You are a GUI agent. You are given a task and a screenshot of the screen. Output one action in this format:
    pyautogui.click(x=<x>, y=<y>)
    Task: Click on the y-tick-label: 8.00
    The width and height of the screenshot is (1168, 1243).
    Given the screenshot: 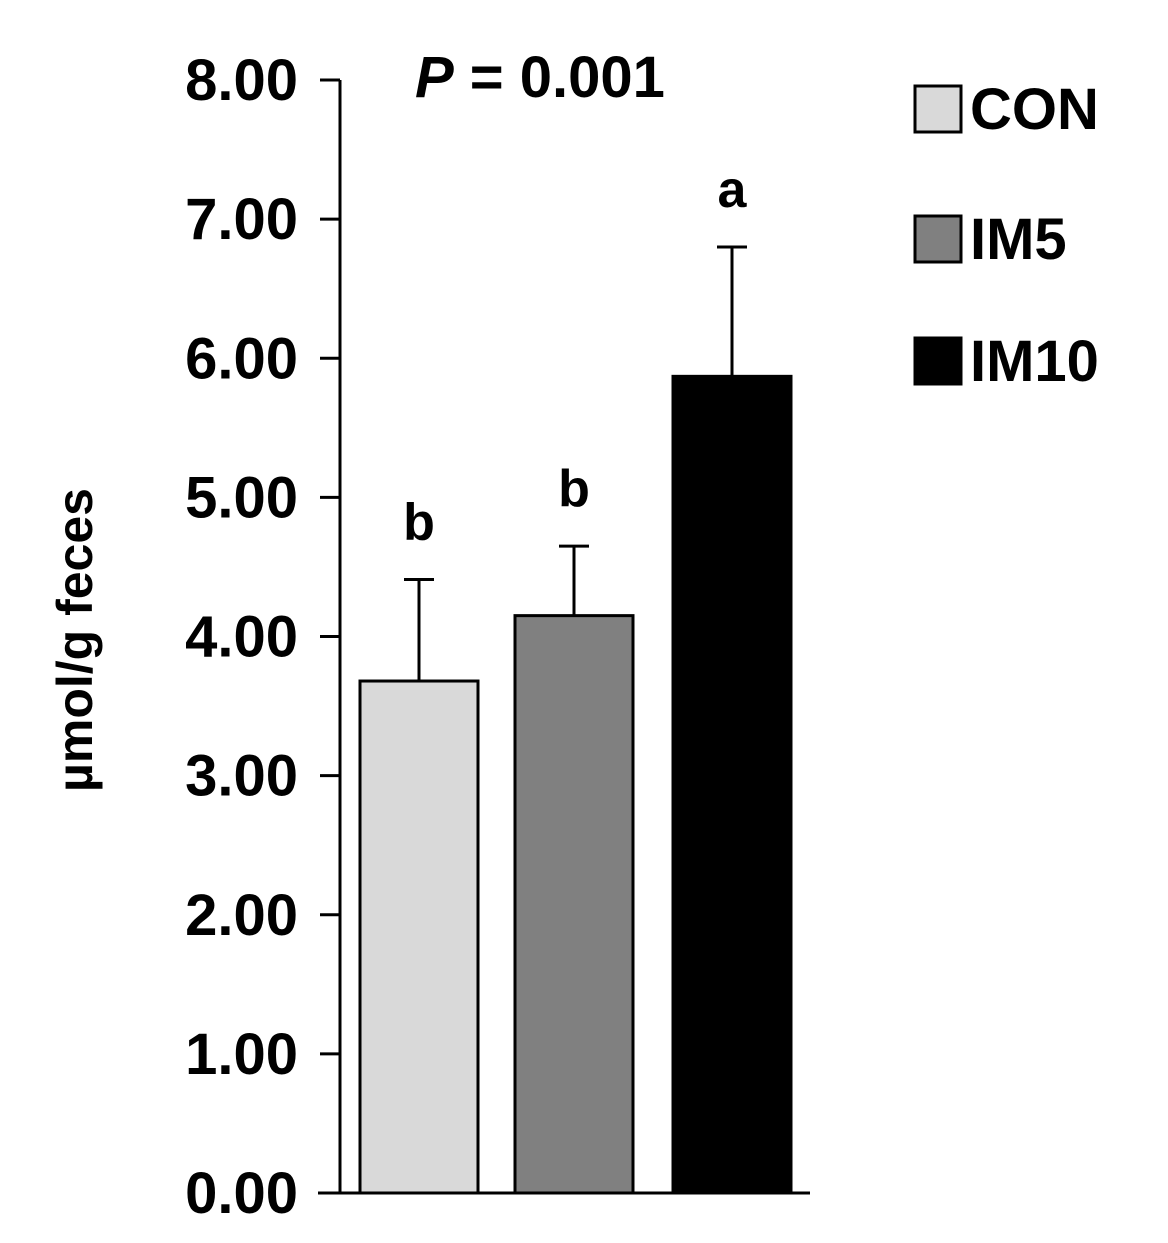 What is the action you would take?
    pyautogui.click(x=241, y=80)
    